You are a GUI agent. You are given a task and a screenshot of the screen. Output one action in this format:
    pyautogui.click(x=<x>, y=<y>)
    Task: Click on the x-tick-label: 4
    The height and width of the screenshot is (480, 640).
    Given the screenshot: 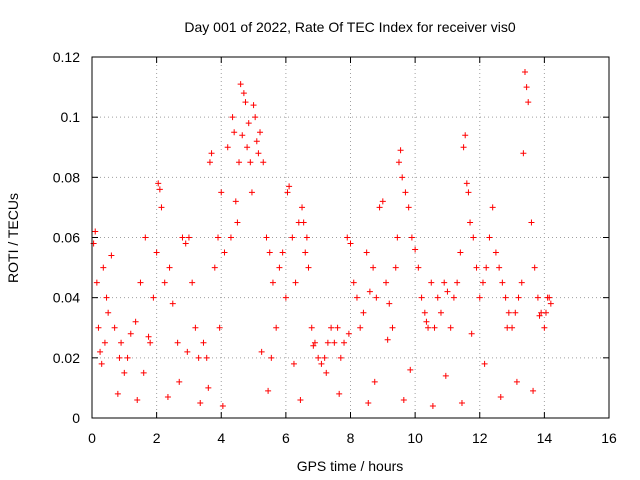 What is the action you would take?
    pyautogui.click(x=221, y=438)
    